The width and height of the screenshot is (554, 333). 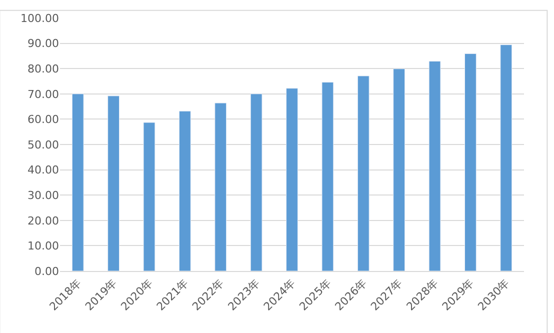 I want to click on y-tick-label: 70.00, so click(x=43, y=94).